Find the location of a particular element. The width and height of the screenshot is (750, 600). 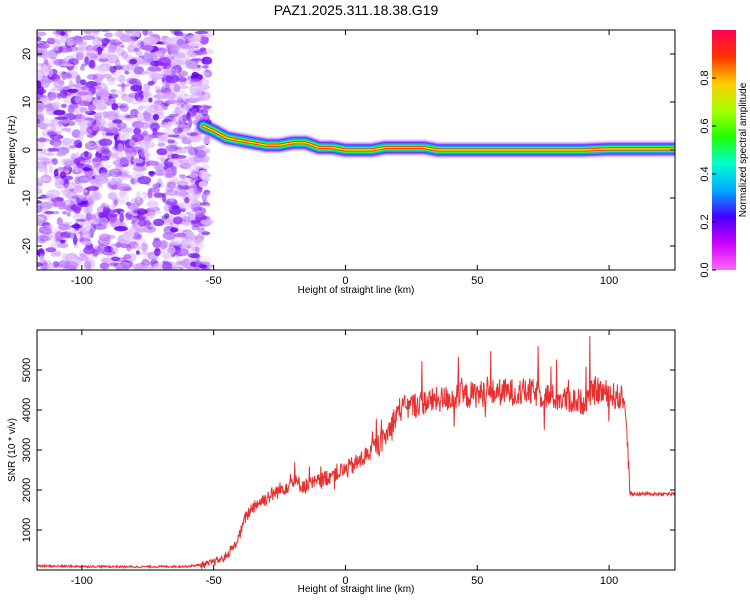

colorbar-tick-label: 0.2 is located at coordinates (705, 221).